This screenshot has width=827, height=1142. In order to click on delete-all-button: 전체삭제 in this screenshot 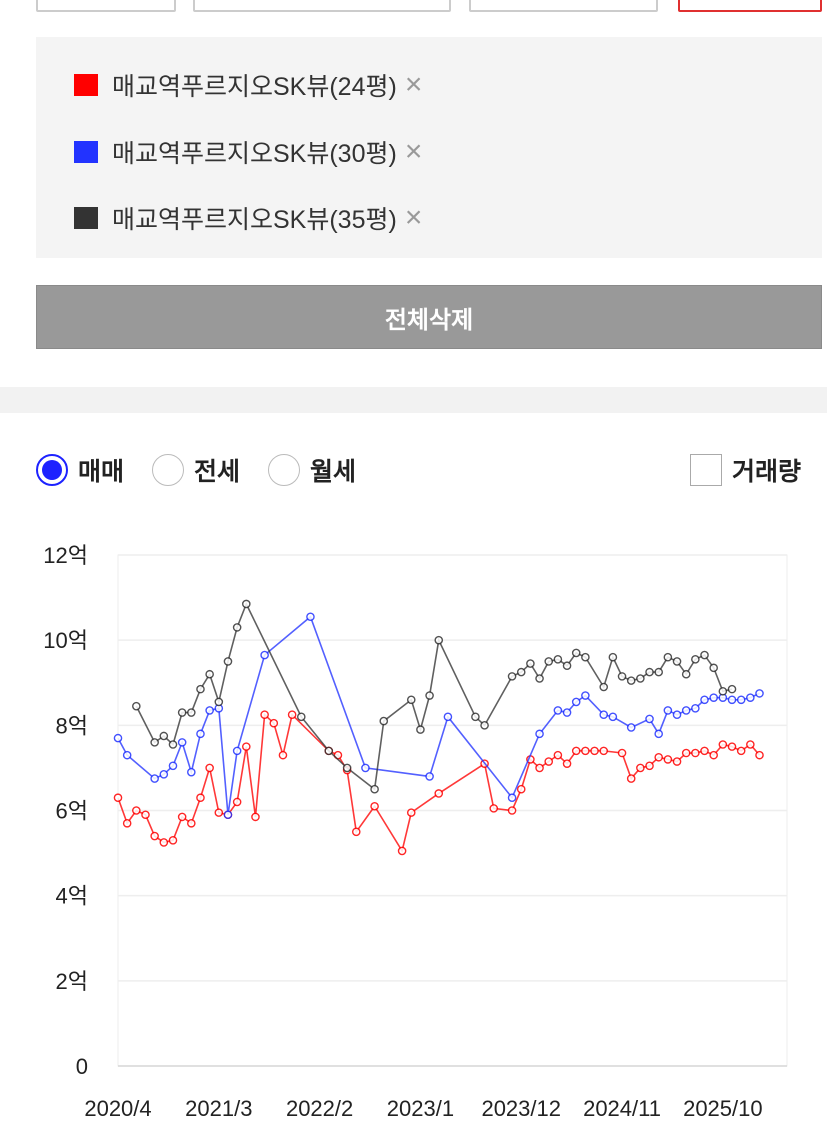, I will do `click(429, 317)`.